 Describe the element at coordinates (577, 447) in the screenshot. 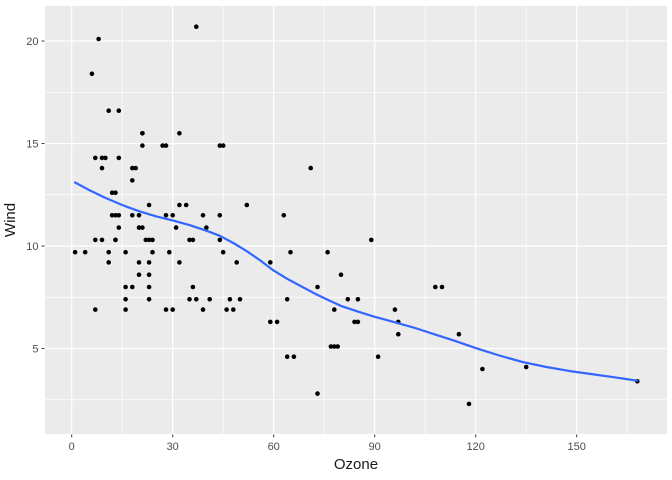

I see `x-tick-label: 150` at that location.